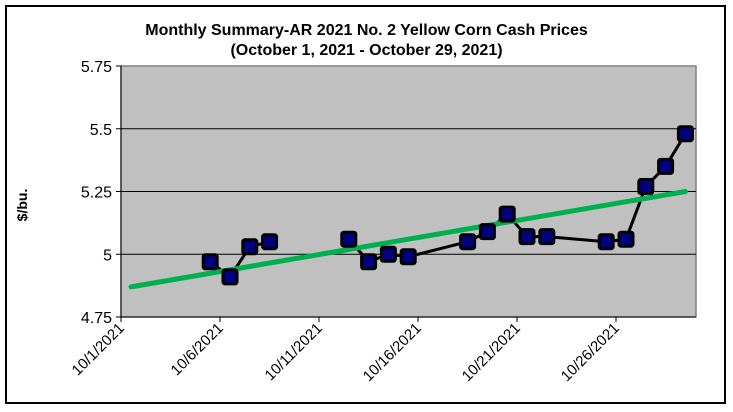 Image resolution: width=733 pixels, height=412 pixels. What do you see at coordinates (96, 67) in the screenshot?
I see `y-tick-label: 5.75` at bounding box center [96, 67].